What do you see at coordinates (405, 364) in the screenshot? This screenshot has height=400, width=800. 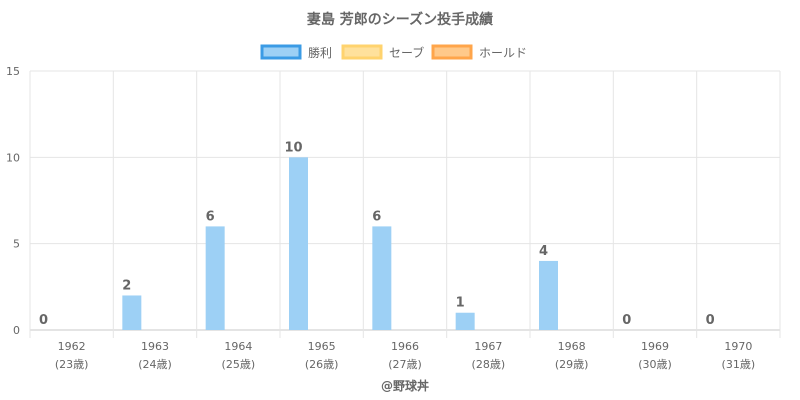 I see `x-tick-sublabel: (27歳)` at bounding box center [405, 364].